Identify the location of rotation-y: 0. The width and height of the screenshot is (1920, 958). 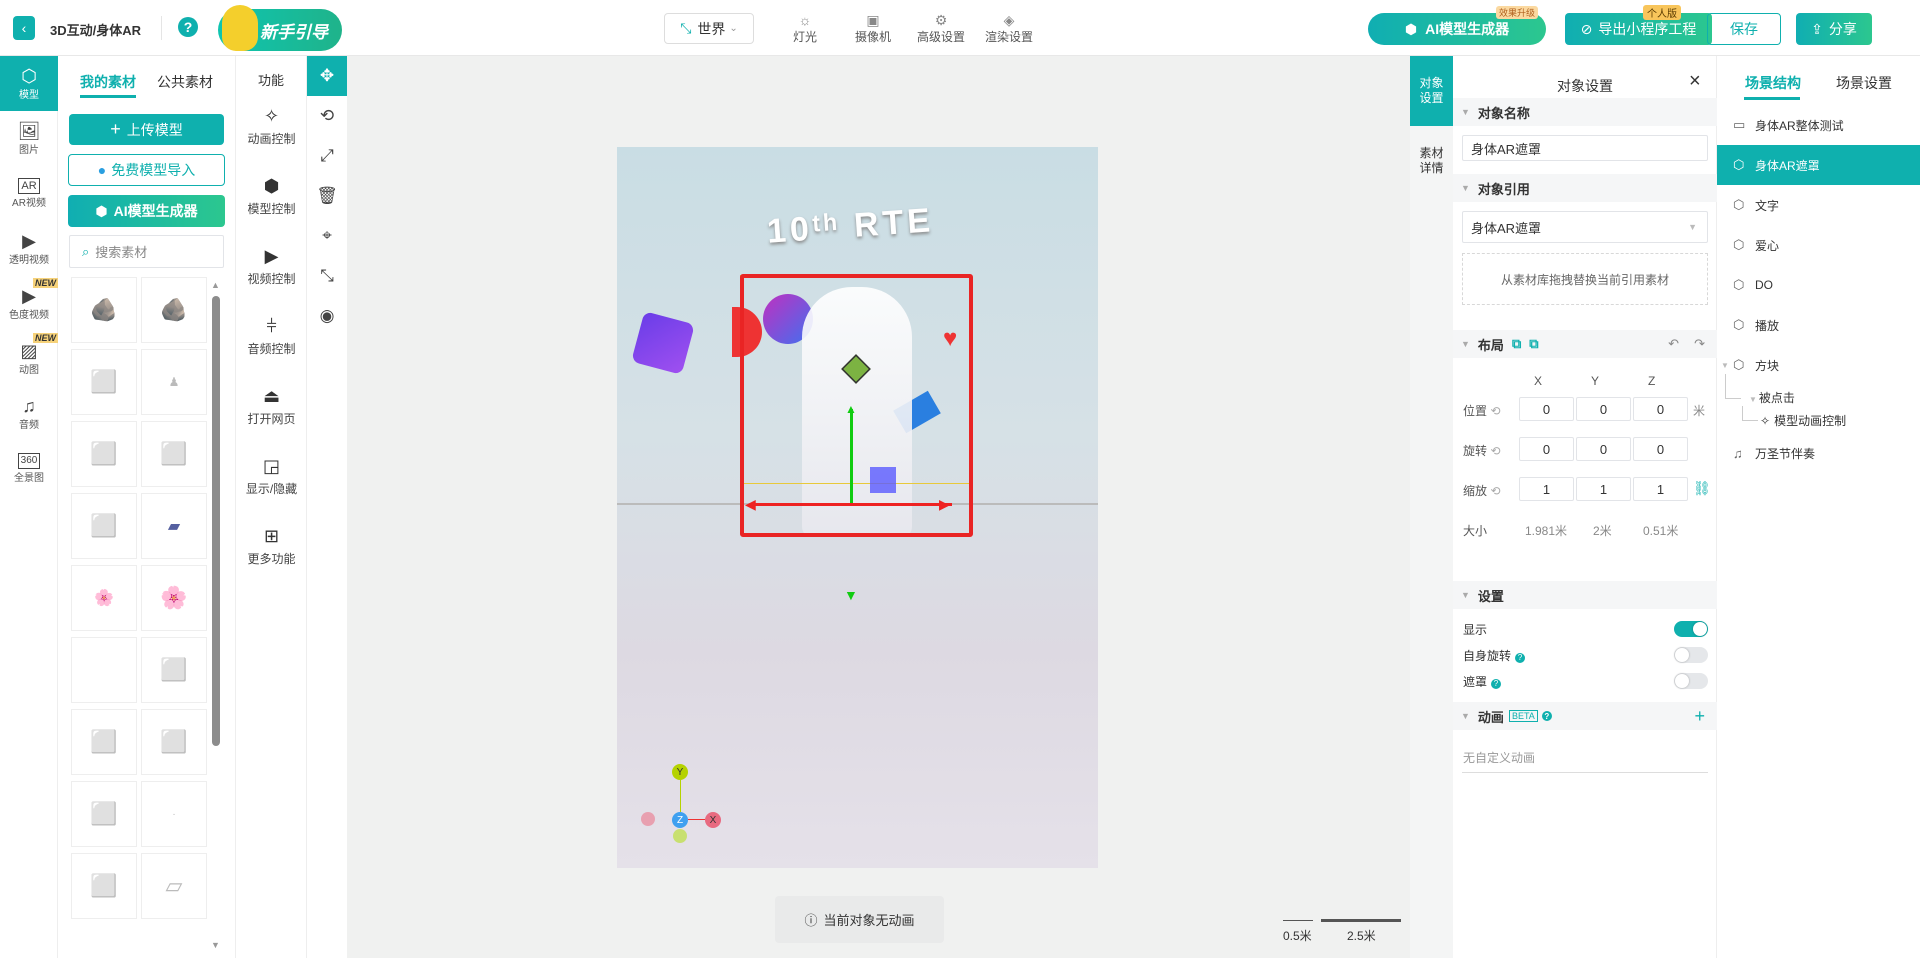
(1603, 449).